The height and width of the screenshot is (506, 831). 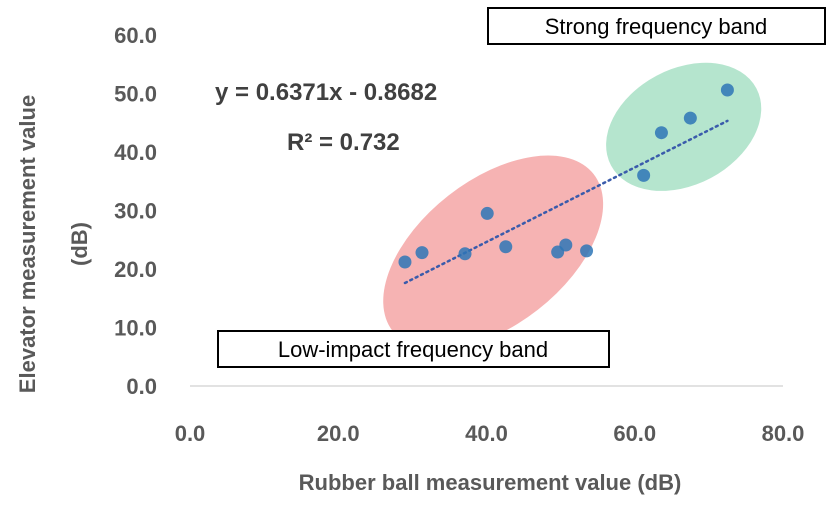 I want to click on data-points, so click(x=566, y=176).